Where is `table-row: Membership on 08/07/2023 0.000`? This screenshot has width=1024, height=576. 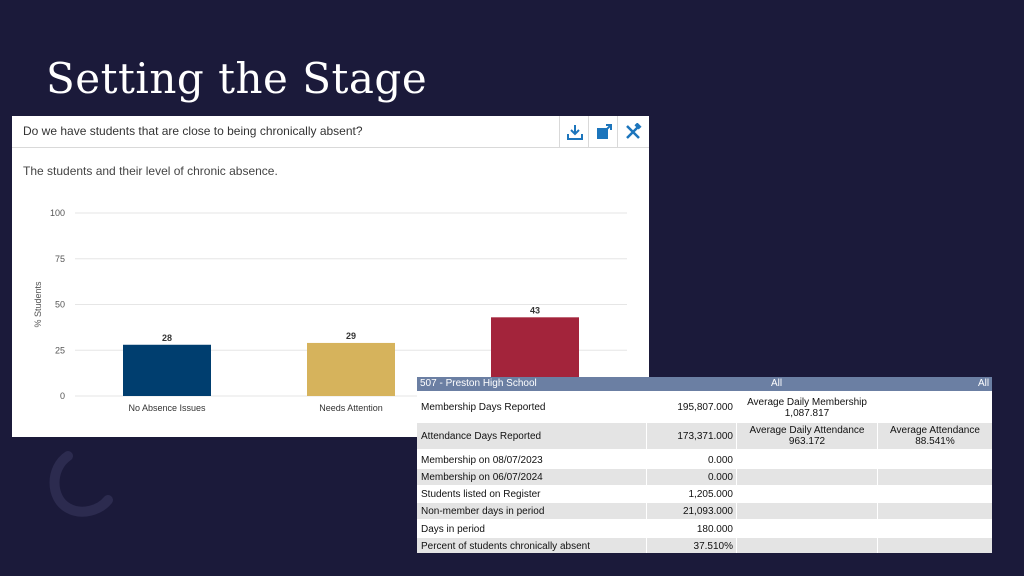
table-row: Membership on 08/07/2023 0.000 is located at coordinates (704, 460).